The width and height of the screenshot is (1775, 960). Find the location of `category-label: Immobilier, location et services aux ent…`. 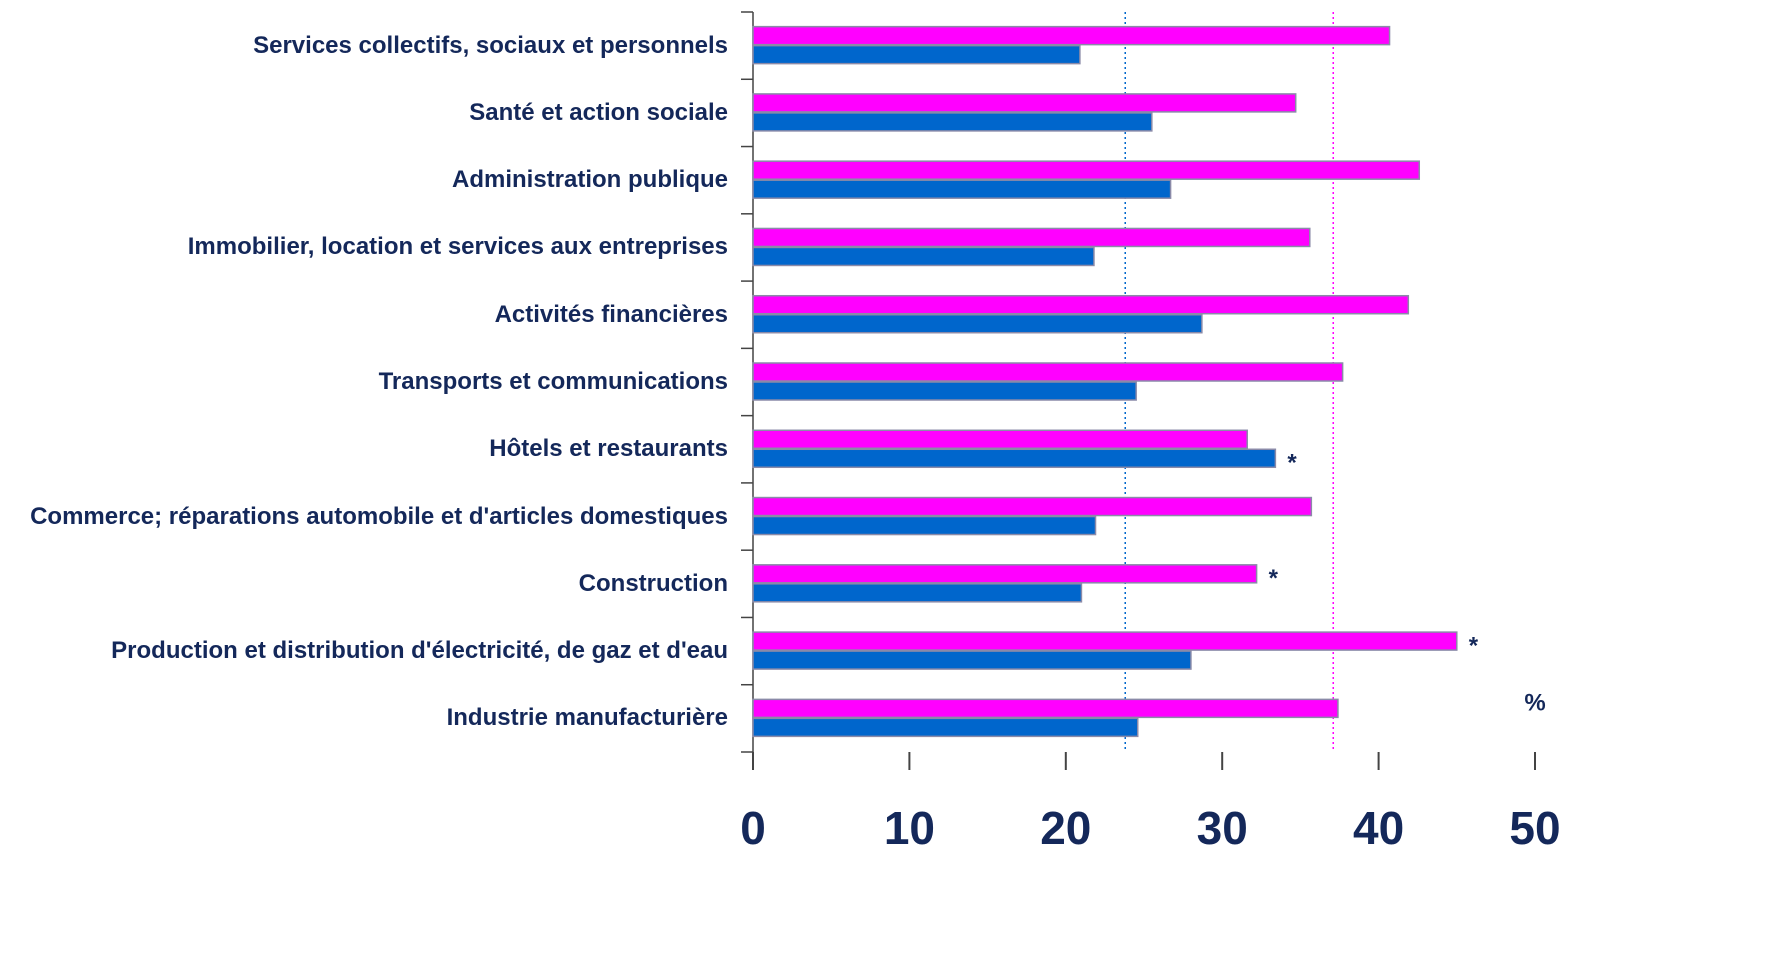

category-label: Immobilier, location et services aux ent… is located at coordinates (458, 247).